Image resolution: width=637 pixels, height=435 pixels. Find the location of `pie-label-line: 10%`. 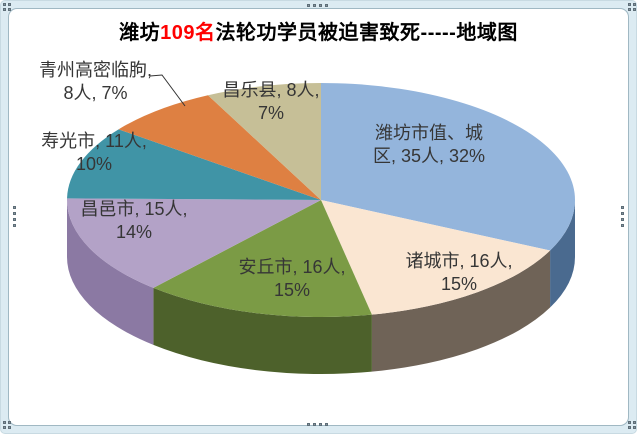

pie-label-line: 10% is located at coordinates (94, 164).